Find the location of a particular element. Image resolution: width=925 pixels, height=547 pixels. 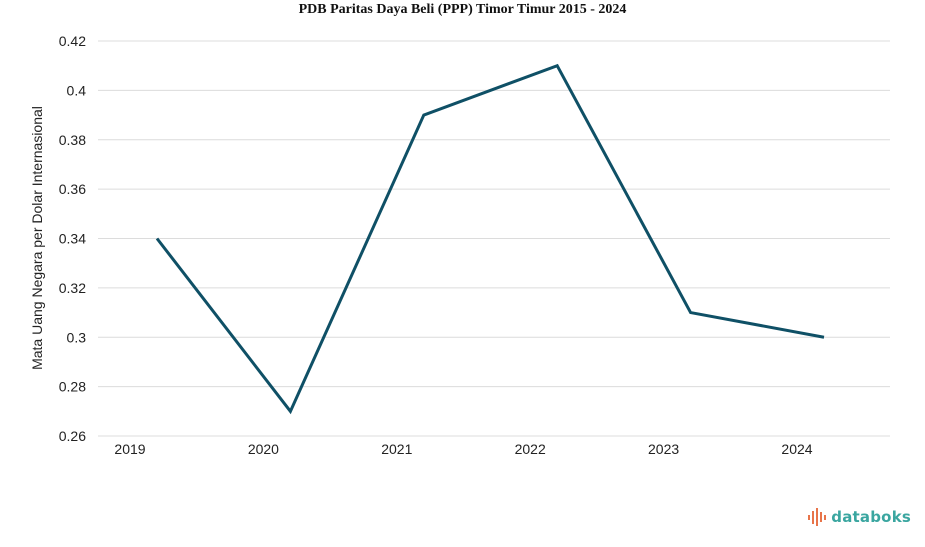

y-tick-label: 0.34 is located at coordinates (72, 239).